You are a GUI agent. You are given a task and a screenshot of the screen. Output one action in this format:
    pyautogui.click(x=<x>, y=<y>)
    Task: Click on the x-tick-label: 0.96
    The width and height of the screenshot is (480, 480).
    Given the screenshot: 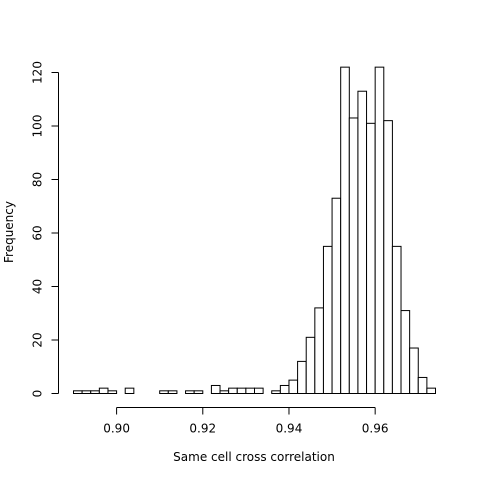 What is the action you would take?
    pyautogui.click(x=375, y=429)
    